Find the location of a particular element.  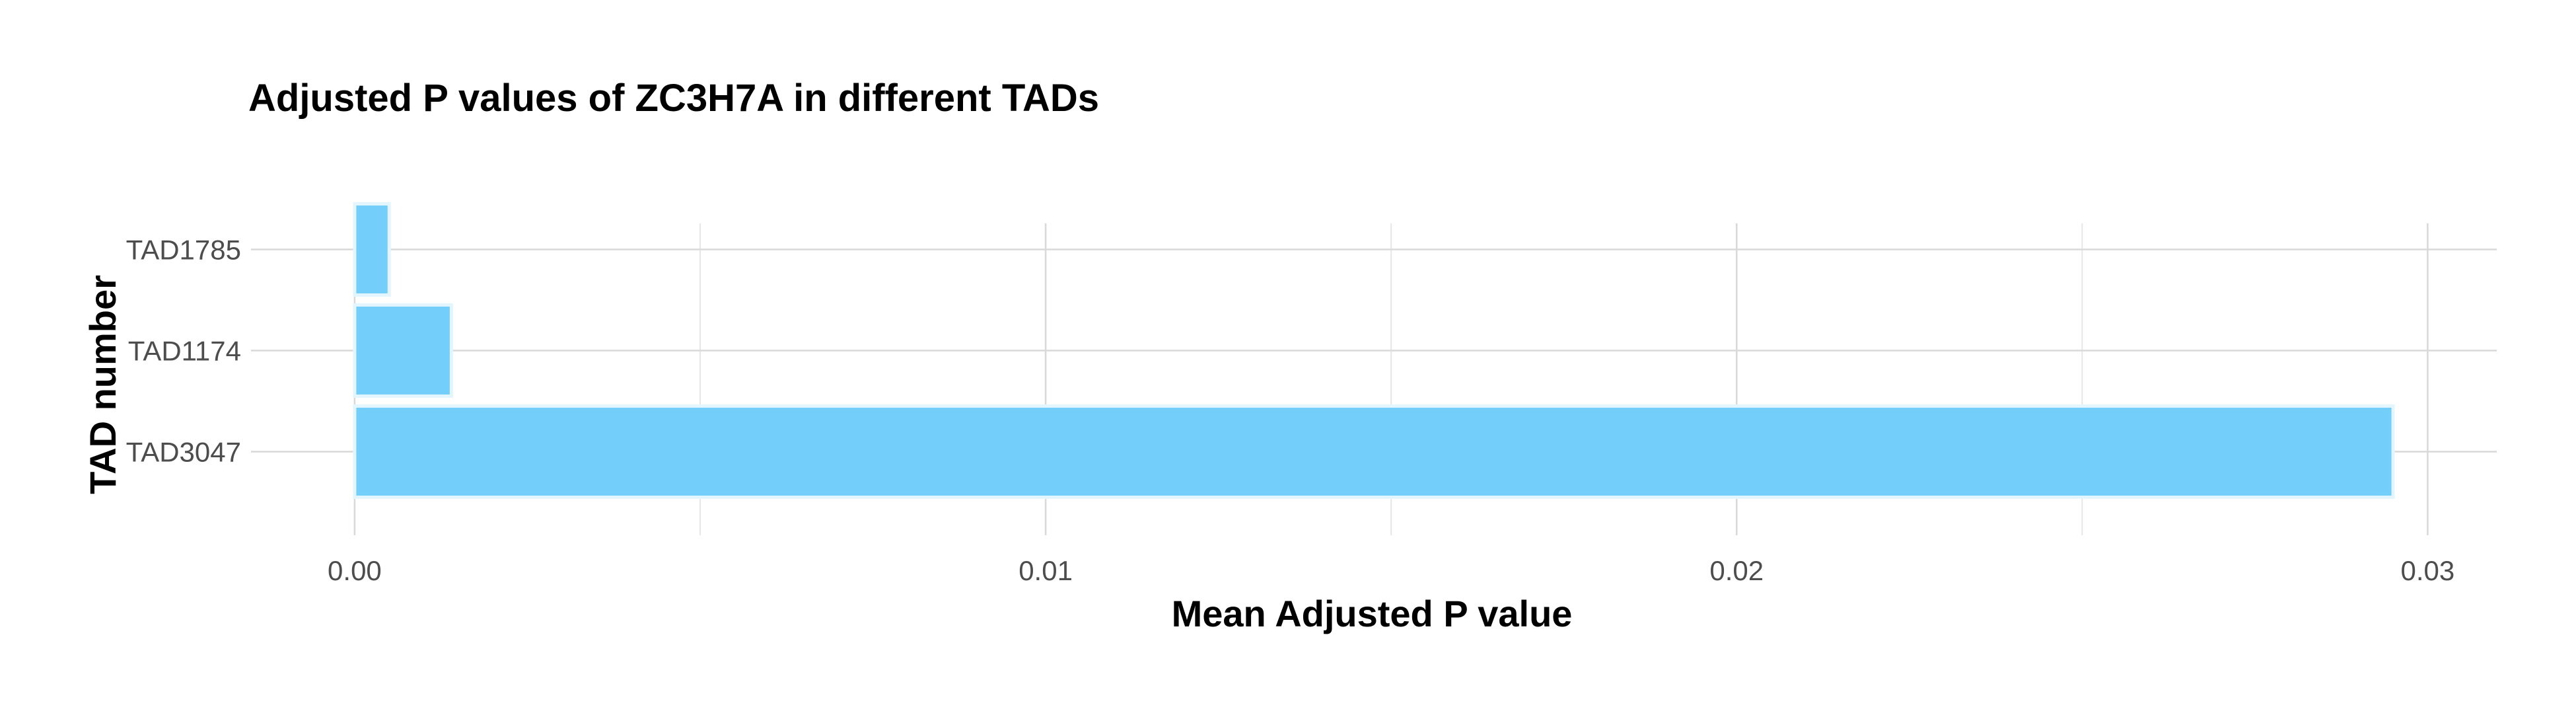

y-axis-tick-labels: TAD3047 TAD1174 TAD1785 is located at coordinates (184, 351).